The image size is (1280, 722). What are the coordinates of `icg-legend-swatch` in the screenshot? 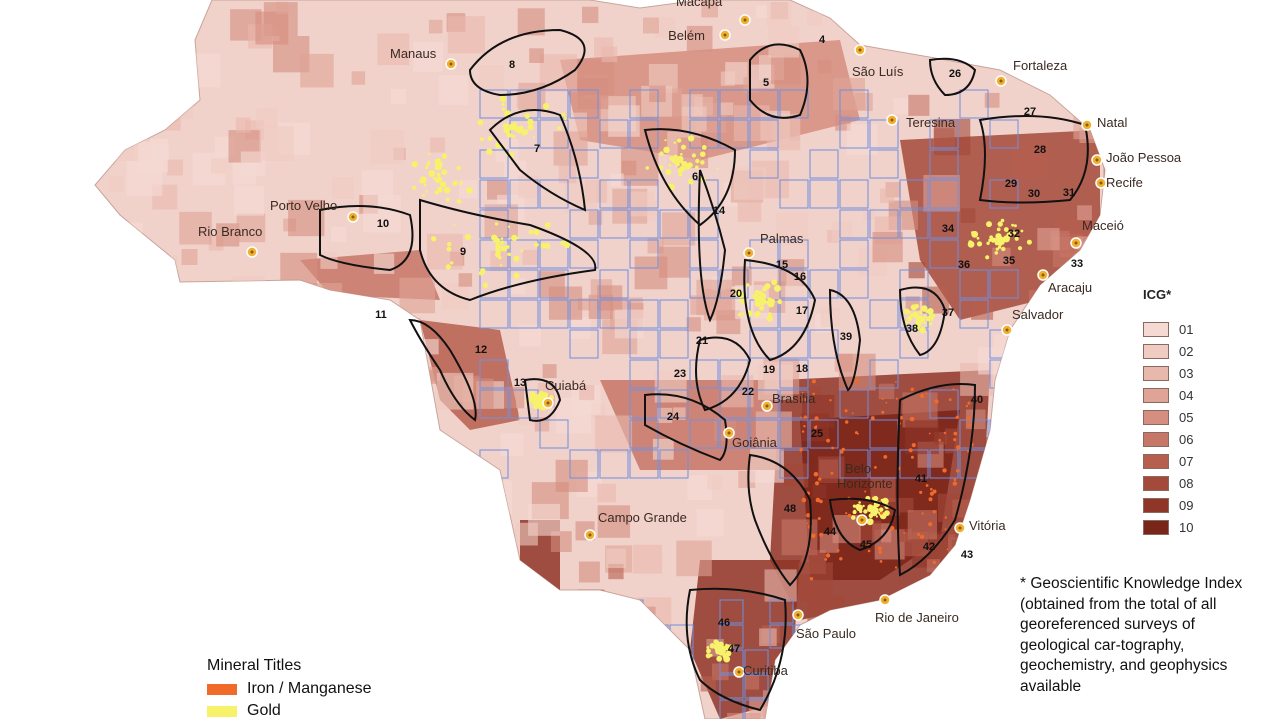 It's located at (1156, 351).